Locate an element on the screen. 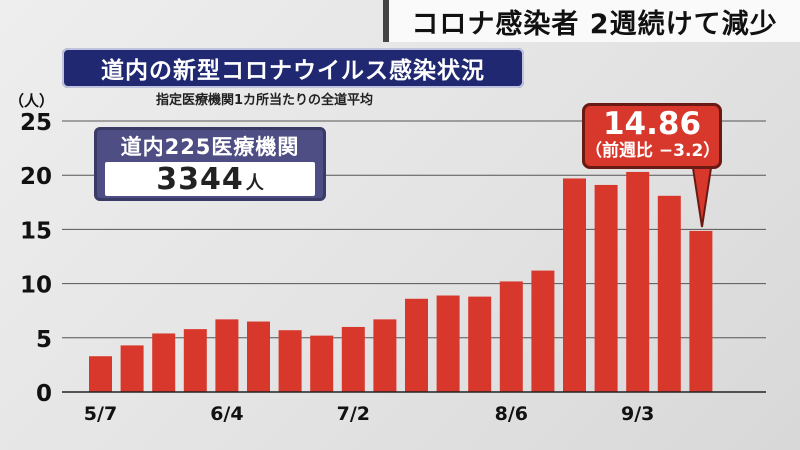 This screenshot has height=450, width=800. x-tick-label: 8/6 is located at coordinates (511, 414).